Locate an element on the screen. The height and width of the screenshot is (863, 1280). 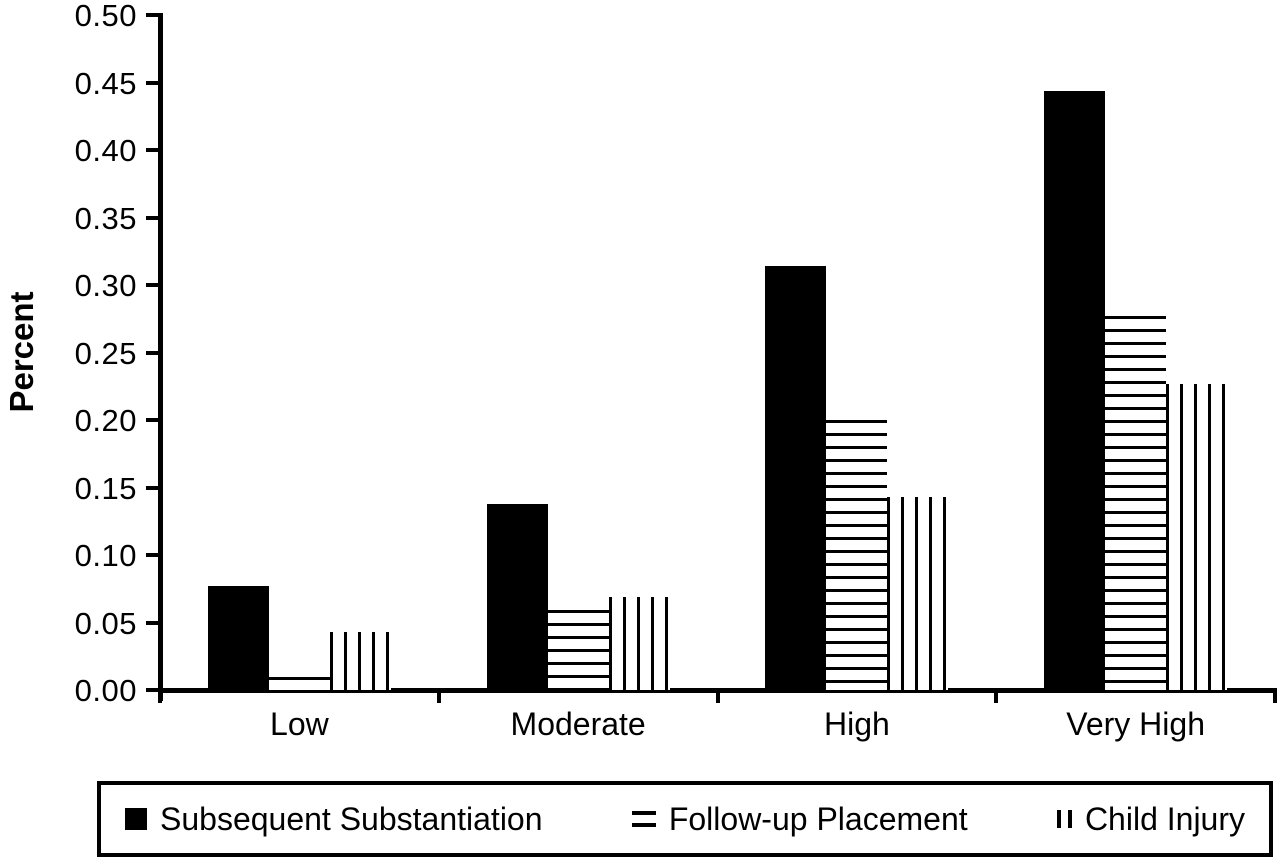
x-category-label-very-high: Very High is located at coordinates (1135, 724).